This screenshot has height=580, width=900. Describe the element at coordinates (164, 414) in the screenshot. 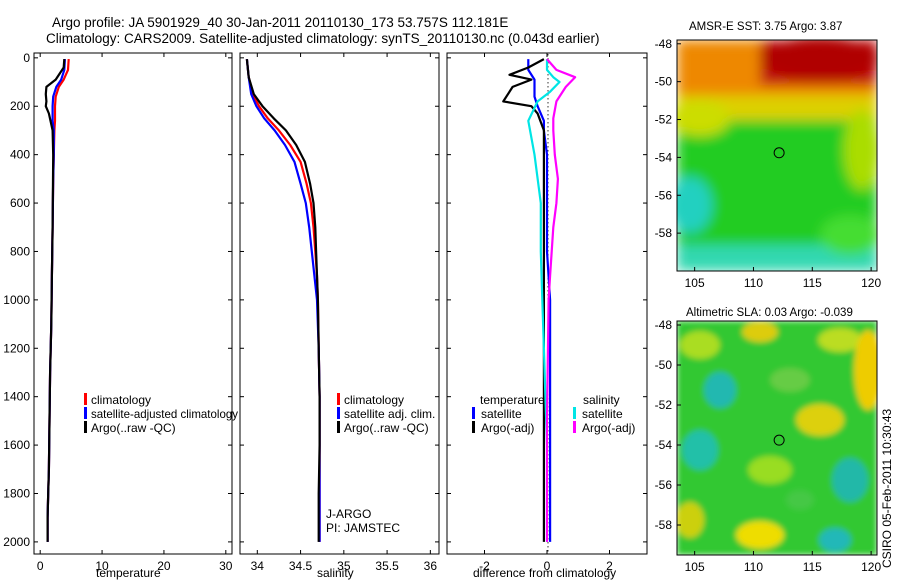

I see `legend-label-satellite-adjusted: satellite-adjusted climatology` at that location.